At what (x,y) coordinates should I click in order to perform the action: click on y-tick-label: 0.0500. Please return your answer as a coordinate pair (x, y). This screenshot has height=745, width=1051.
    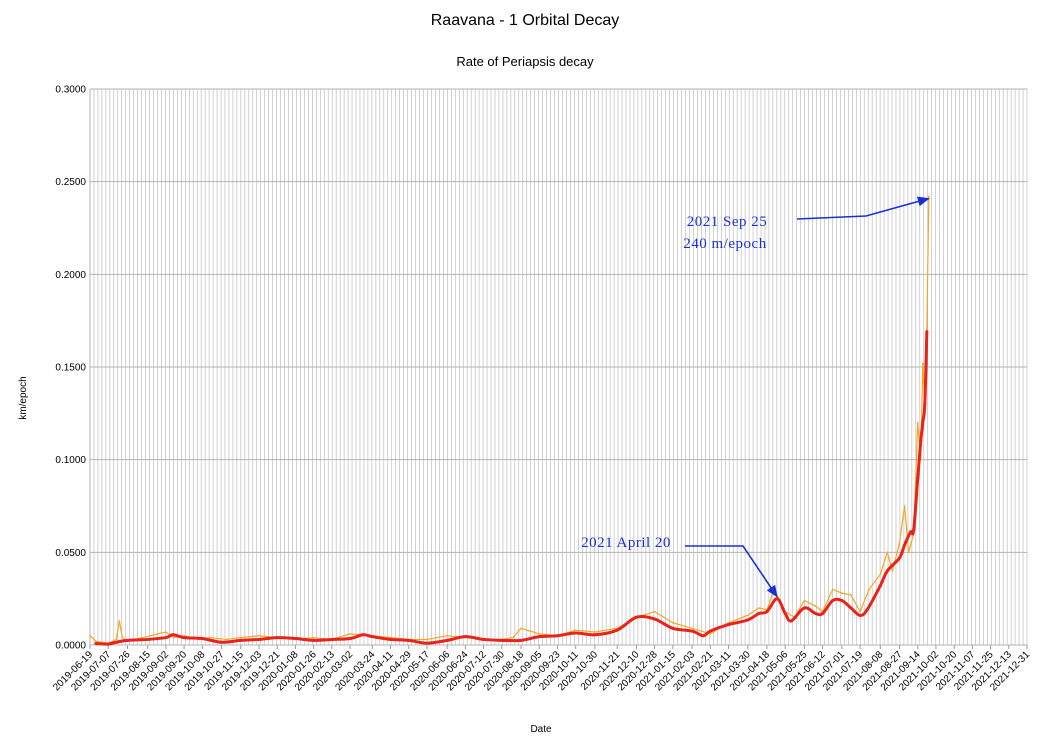
    Looking at the image, I should click on (70, 553).